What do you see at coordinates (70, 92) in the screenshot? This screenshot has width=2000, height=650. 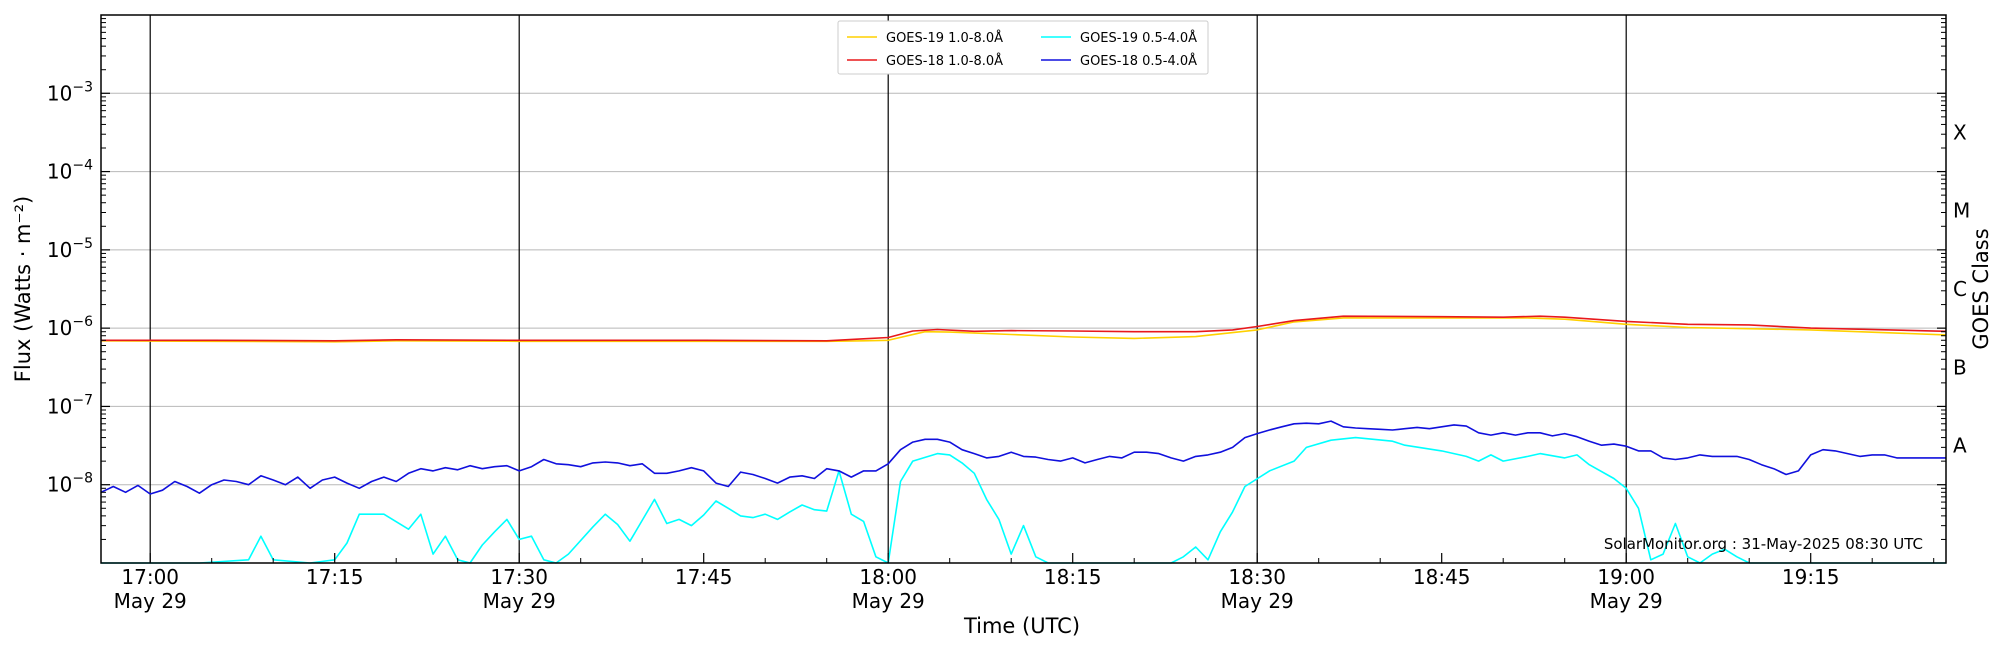 I see `y-tick-label: 10⁻³` at bounding box center [70, 92].